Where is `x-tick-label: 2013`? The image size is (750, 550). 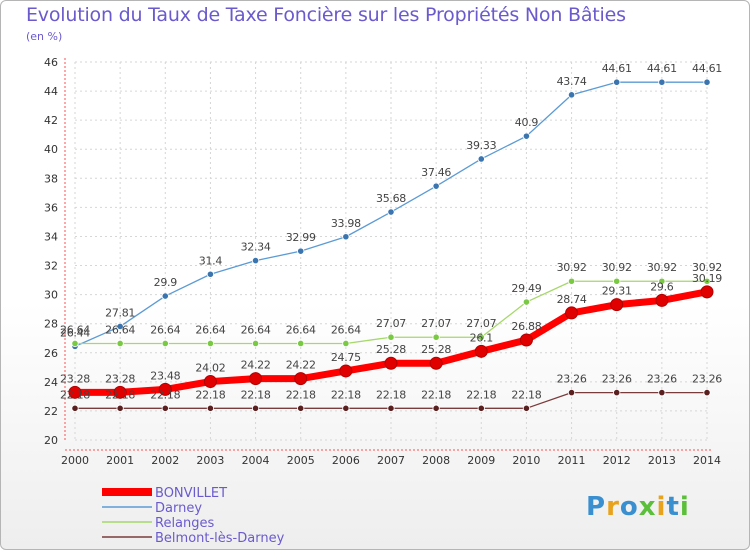
x-tick-label: 2013 is located at coordinates (662, 460).